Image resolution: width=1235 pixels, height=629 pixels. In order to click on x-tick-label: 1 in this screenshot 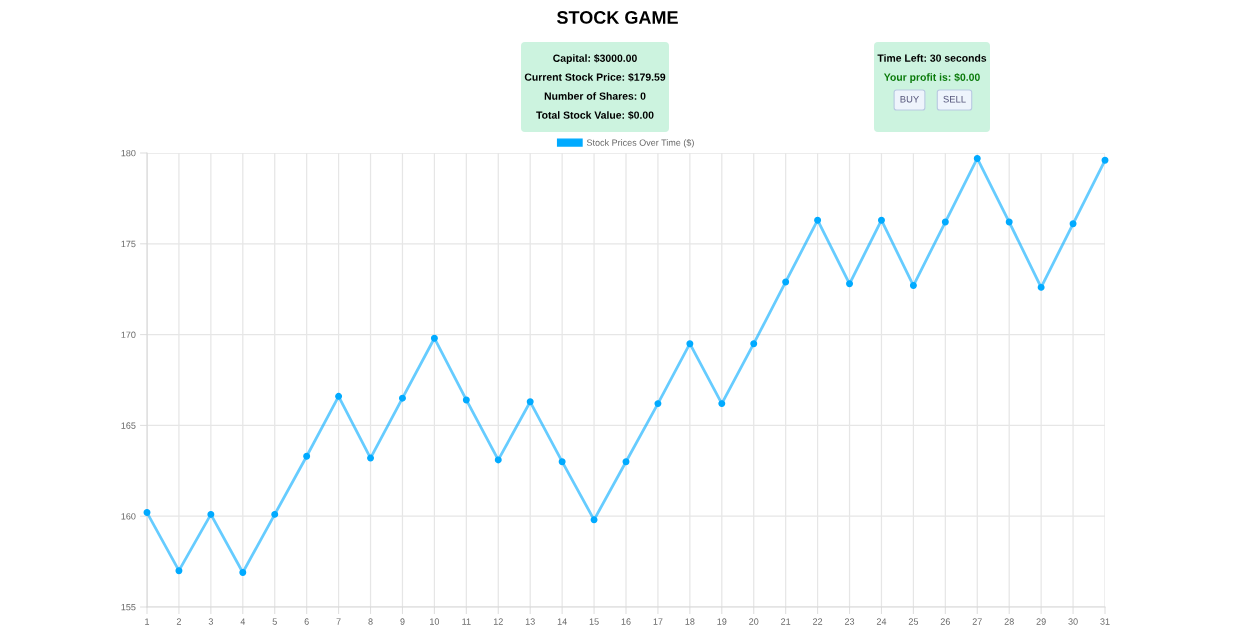, I will do `click(147, 621)`.